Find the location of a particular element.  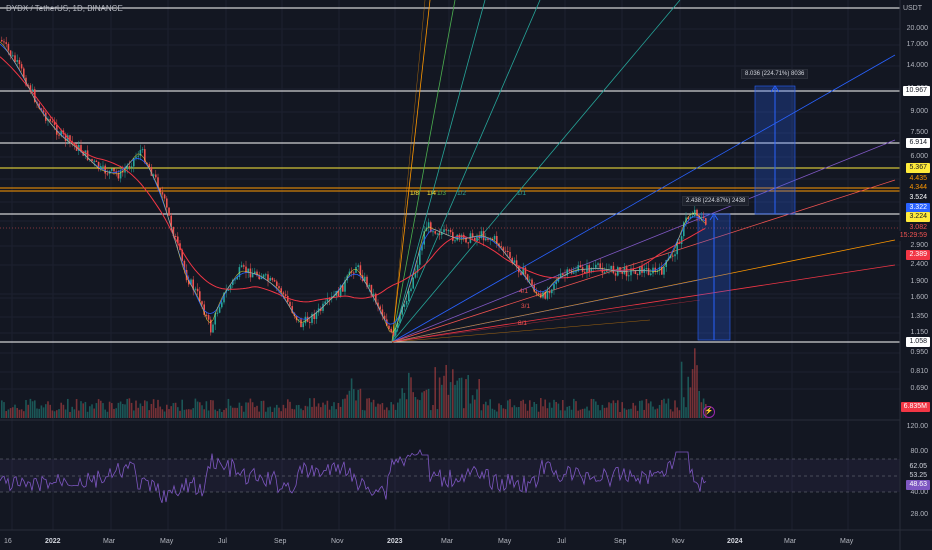

lightning-icon: ⚡ is located at coordinates (709, 412).